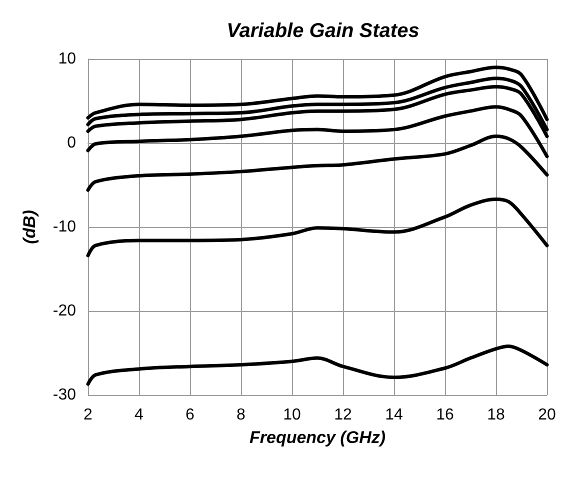 This screenshot has width=568, height=478. I want to click on x-axis-title: Frequency (GHz), so click(317, 437).